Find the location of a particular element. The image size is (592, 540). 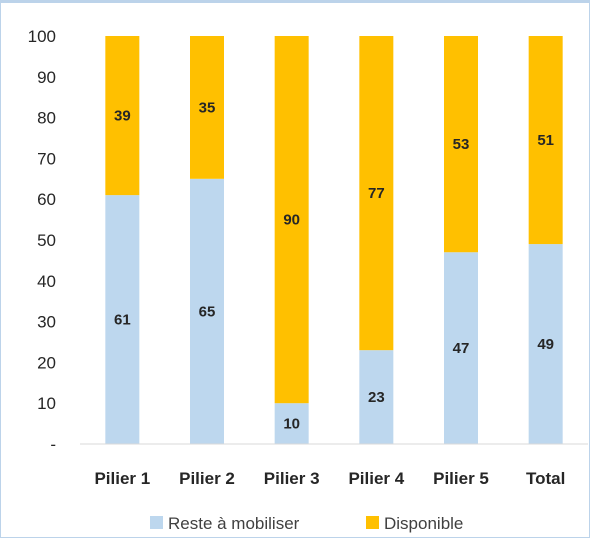

data-label: 65 is located at coordinates (207, 311).